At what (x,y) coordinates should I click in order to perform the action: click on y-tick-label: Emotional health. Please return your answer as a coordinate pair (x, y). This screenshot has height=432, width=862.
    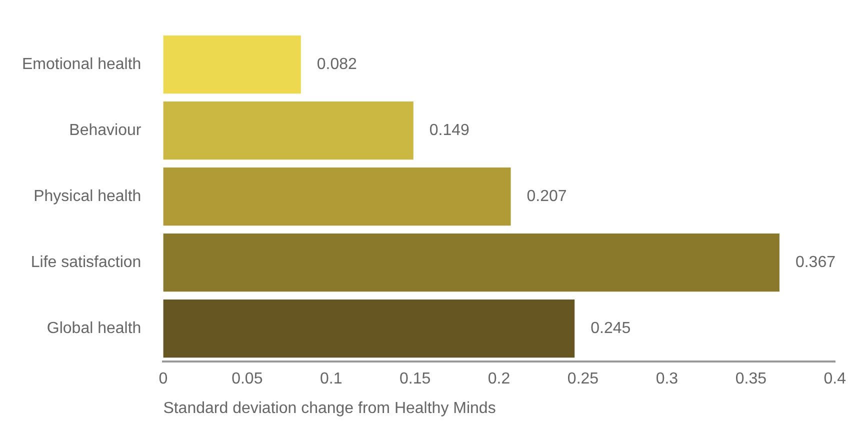
    Looking at the image, I should click on (82, 65).